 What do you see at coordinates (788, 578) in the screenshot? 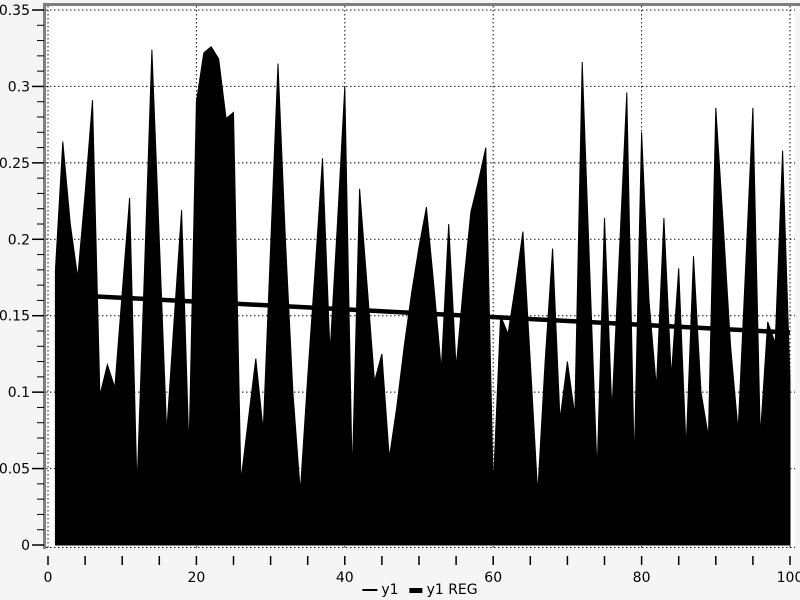
I see `x-tick-label: 100` at bounding box center [788, 578].